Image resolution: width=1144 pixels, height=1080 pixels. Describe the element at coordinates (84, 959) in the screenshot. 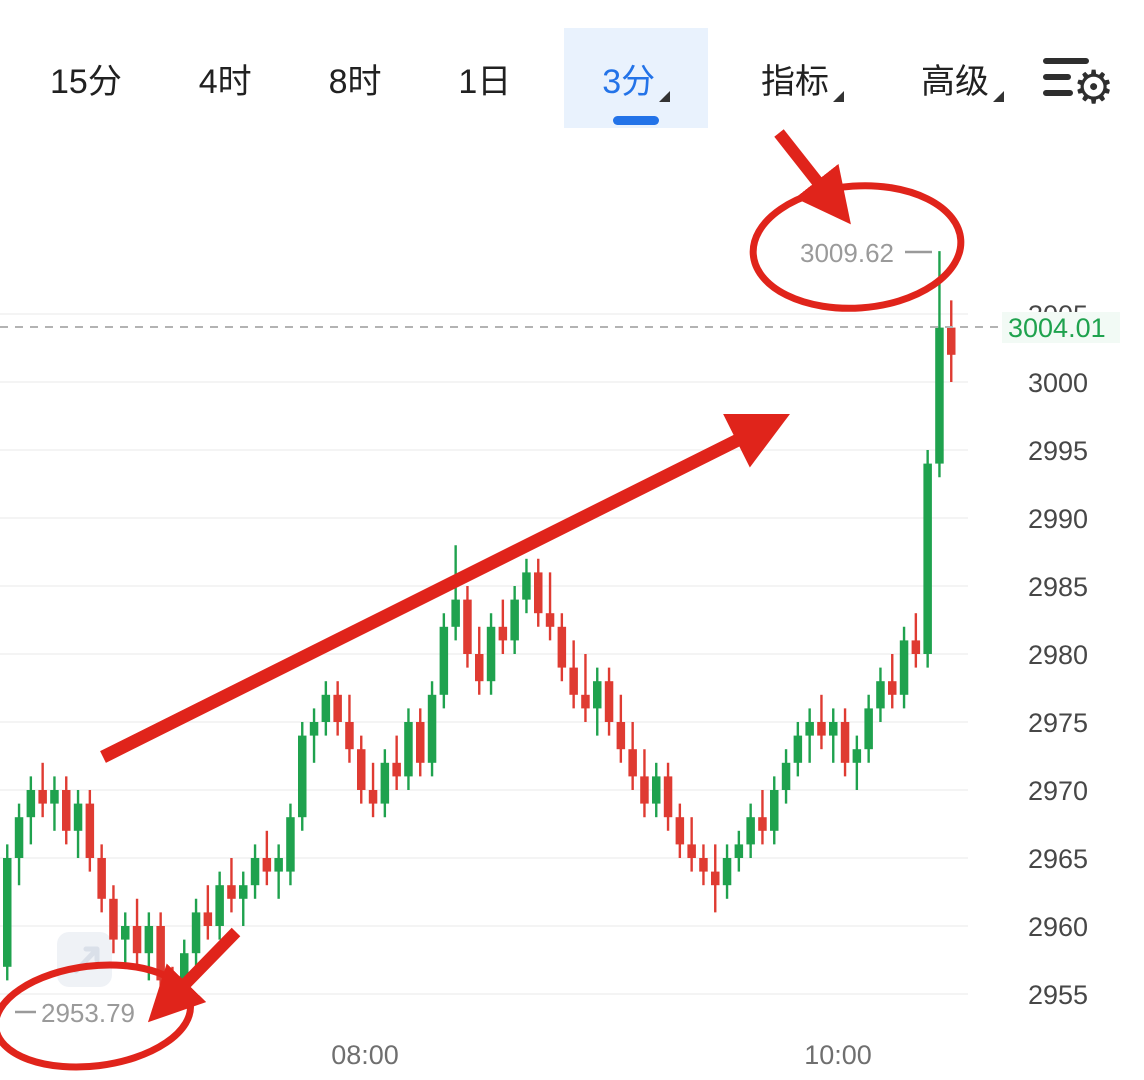

I see `expand-icon` at that location.